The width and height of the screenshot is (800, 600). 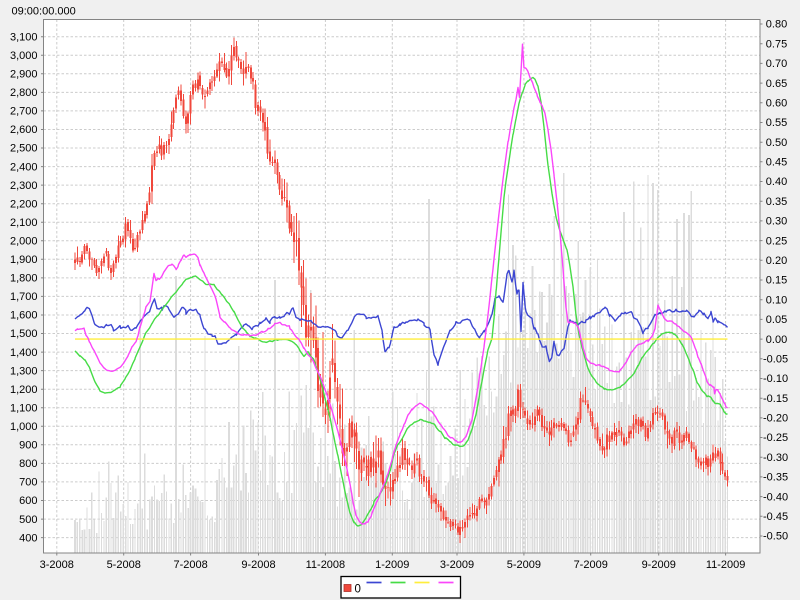 I want to click on svg-text: 900, so click(x=28, y=446).